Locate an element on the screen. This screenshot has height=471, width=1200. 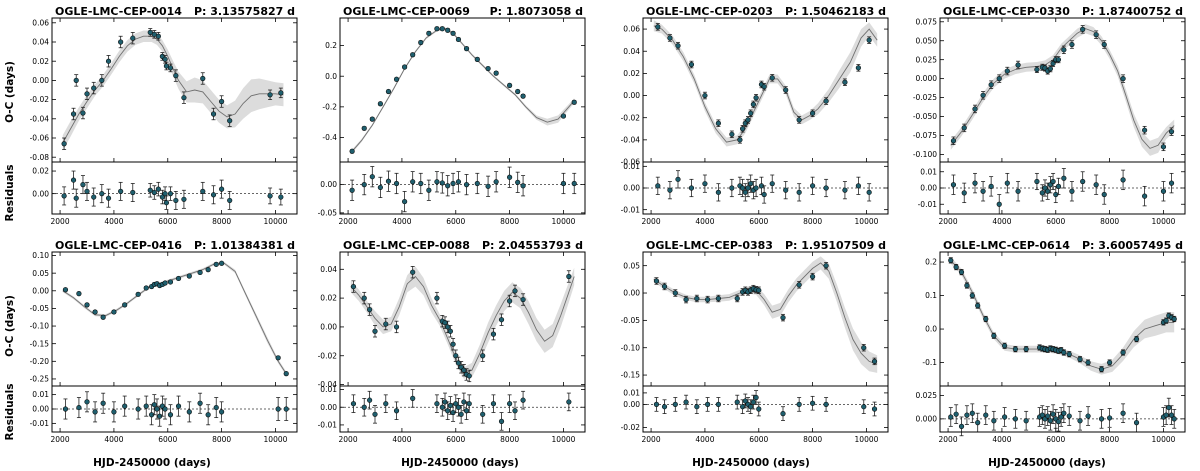
x-tick-label: 6000 is located at coordinates (455, 439).